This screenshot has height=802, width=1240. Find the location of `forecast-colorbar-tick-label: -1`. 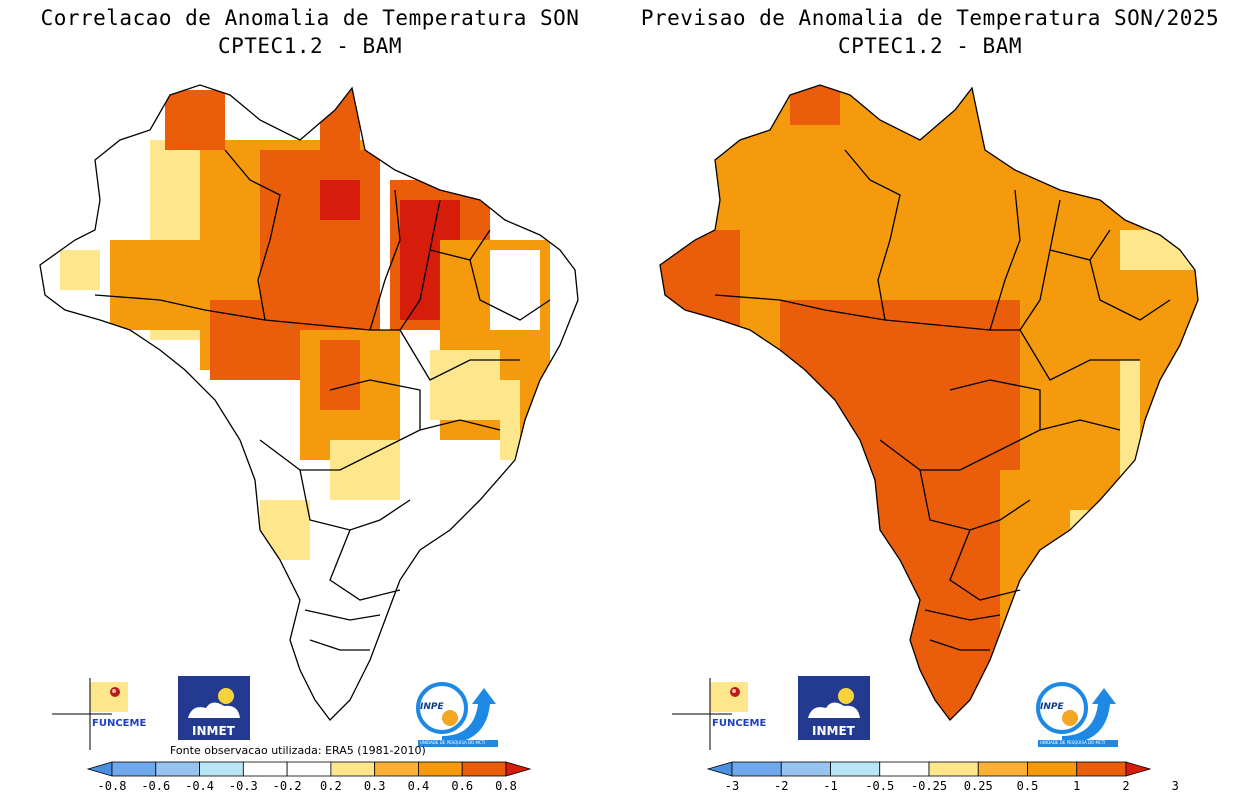

forecast-colorbar-tick-label: -1 is located at coordinates (830, 786).